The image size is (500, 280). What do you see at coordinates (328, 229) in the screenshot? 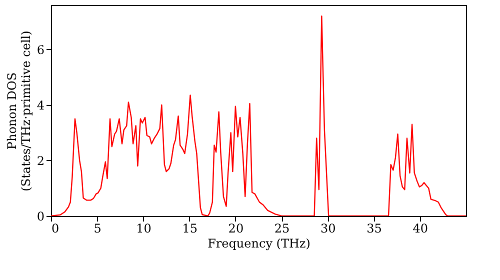
I see `x-tick-label: 30` at bounding box center [328, 229].